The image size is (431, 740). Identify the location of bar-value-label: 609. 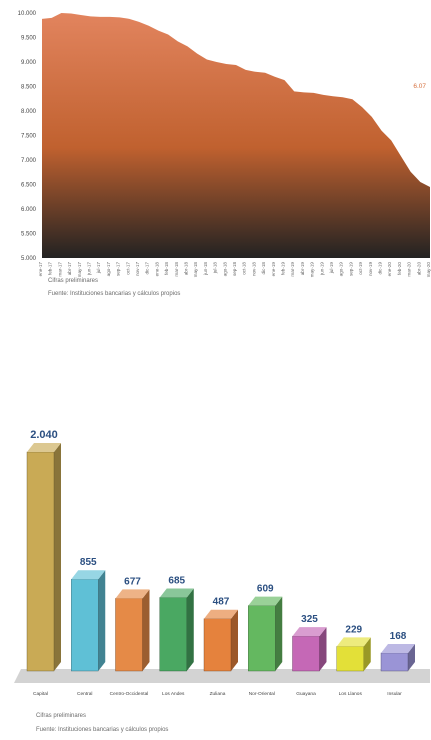
(265, 589).